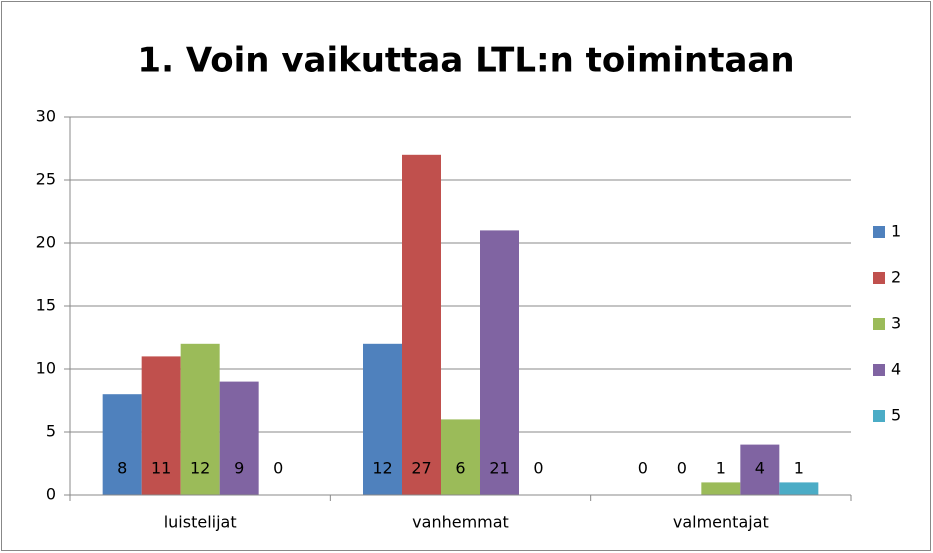 The image size is (933, 553). I want to click on data-label: 11, so click(161, 468).